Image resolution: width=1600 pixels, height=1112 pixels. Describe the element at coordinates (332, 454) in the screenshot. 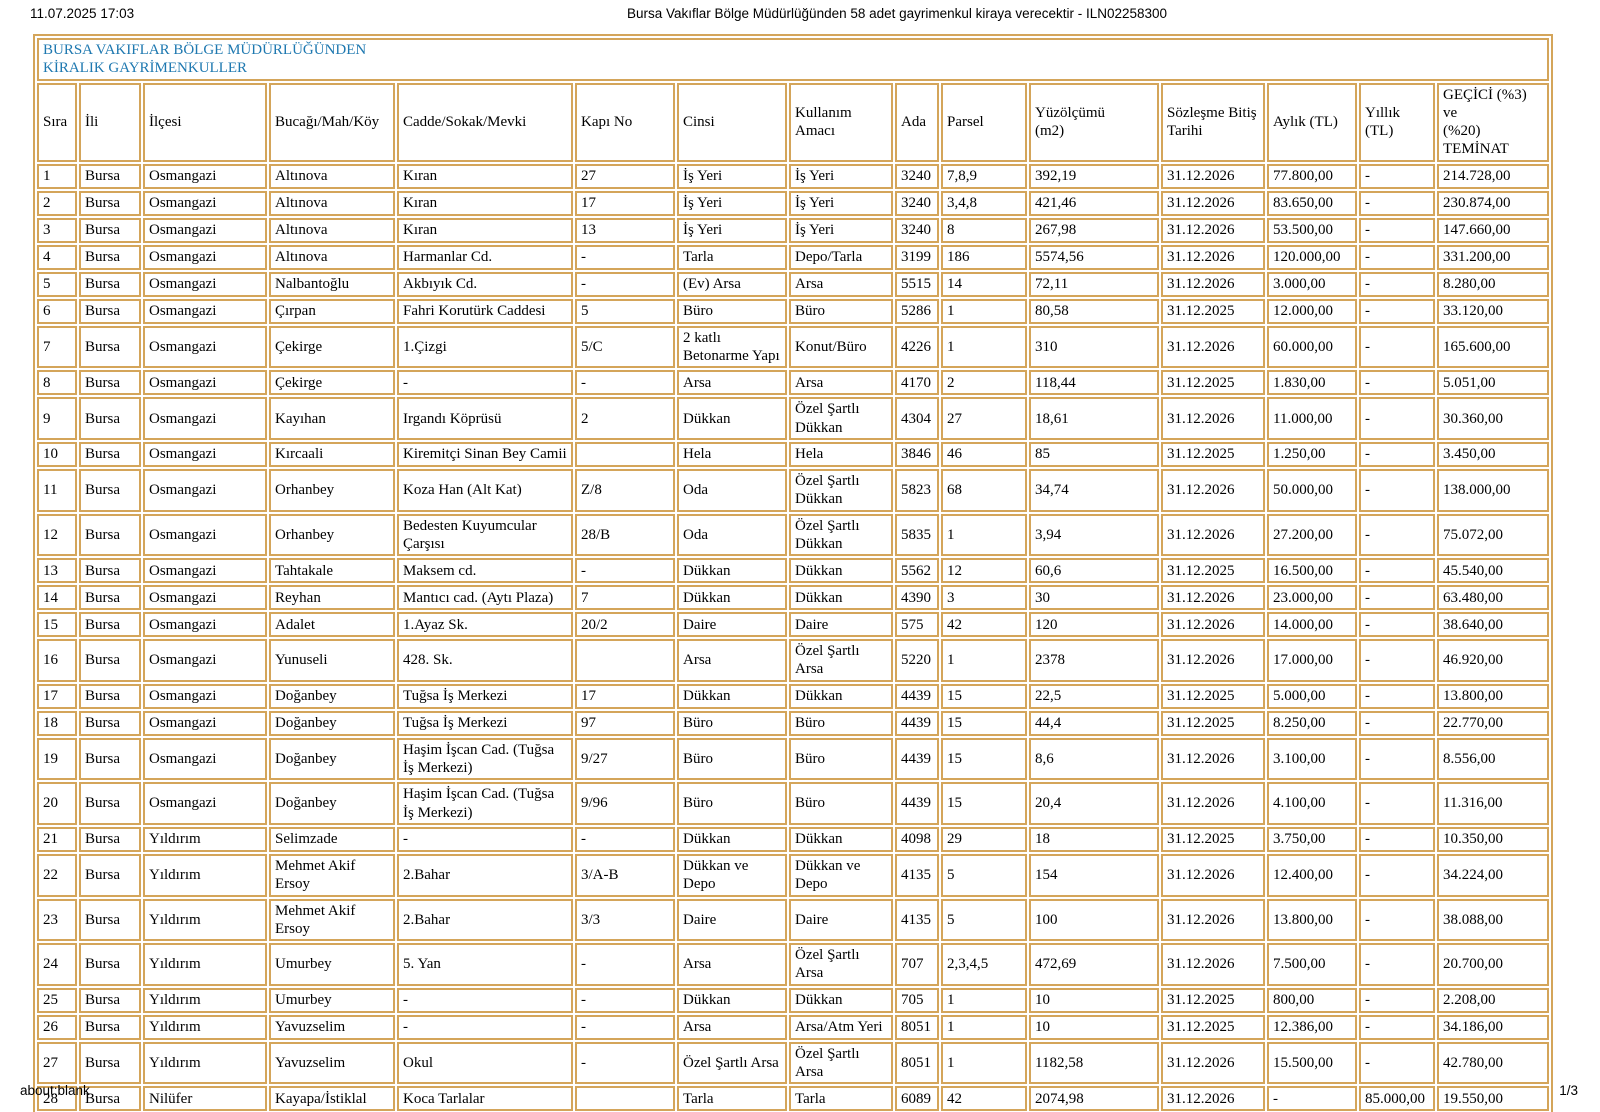

I see `table-cell: Kırcaali` at that location.